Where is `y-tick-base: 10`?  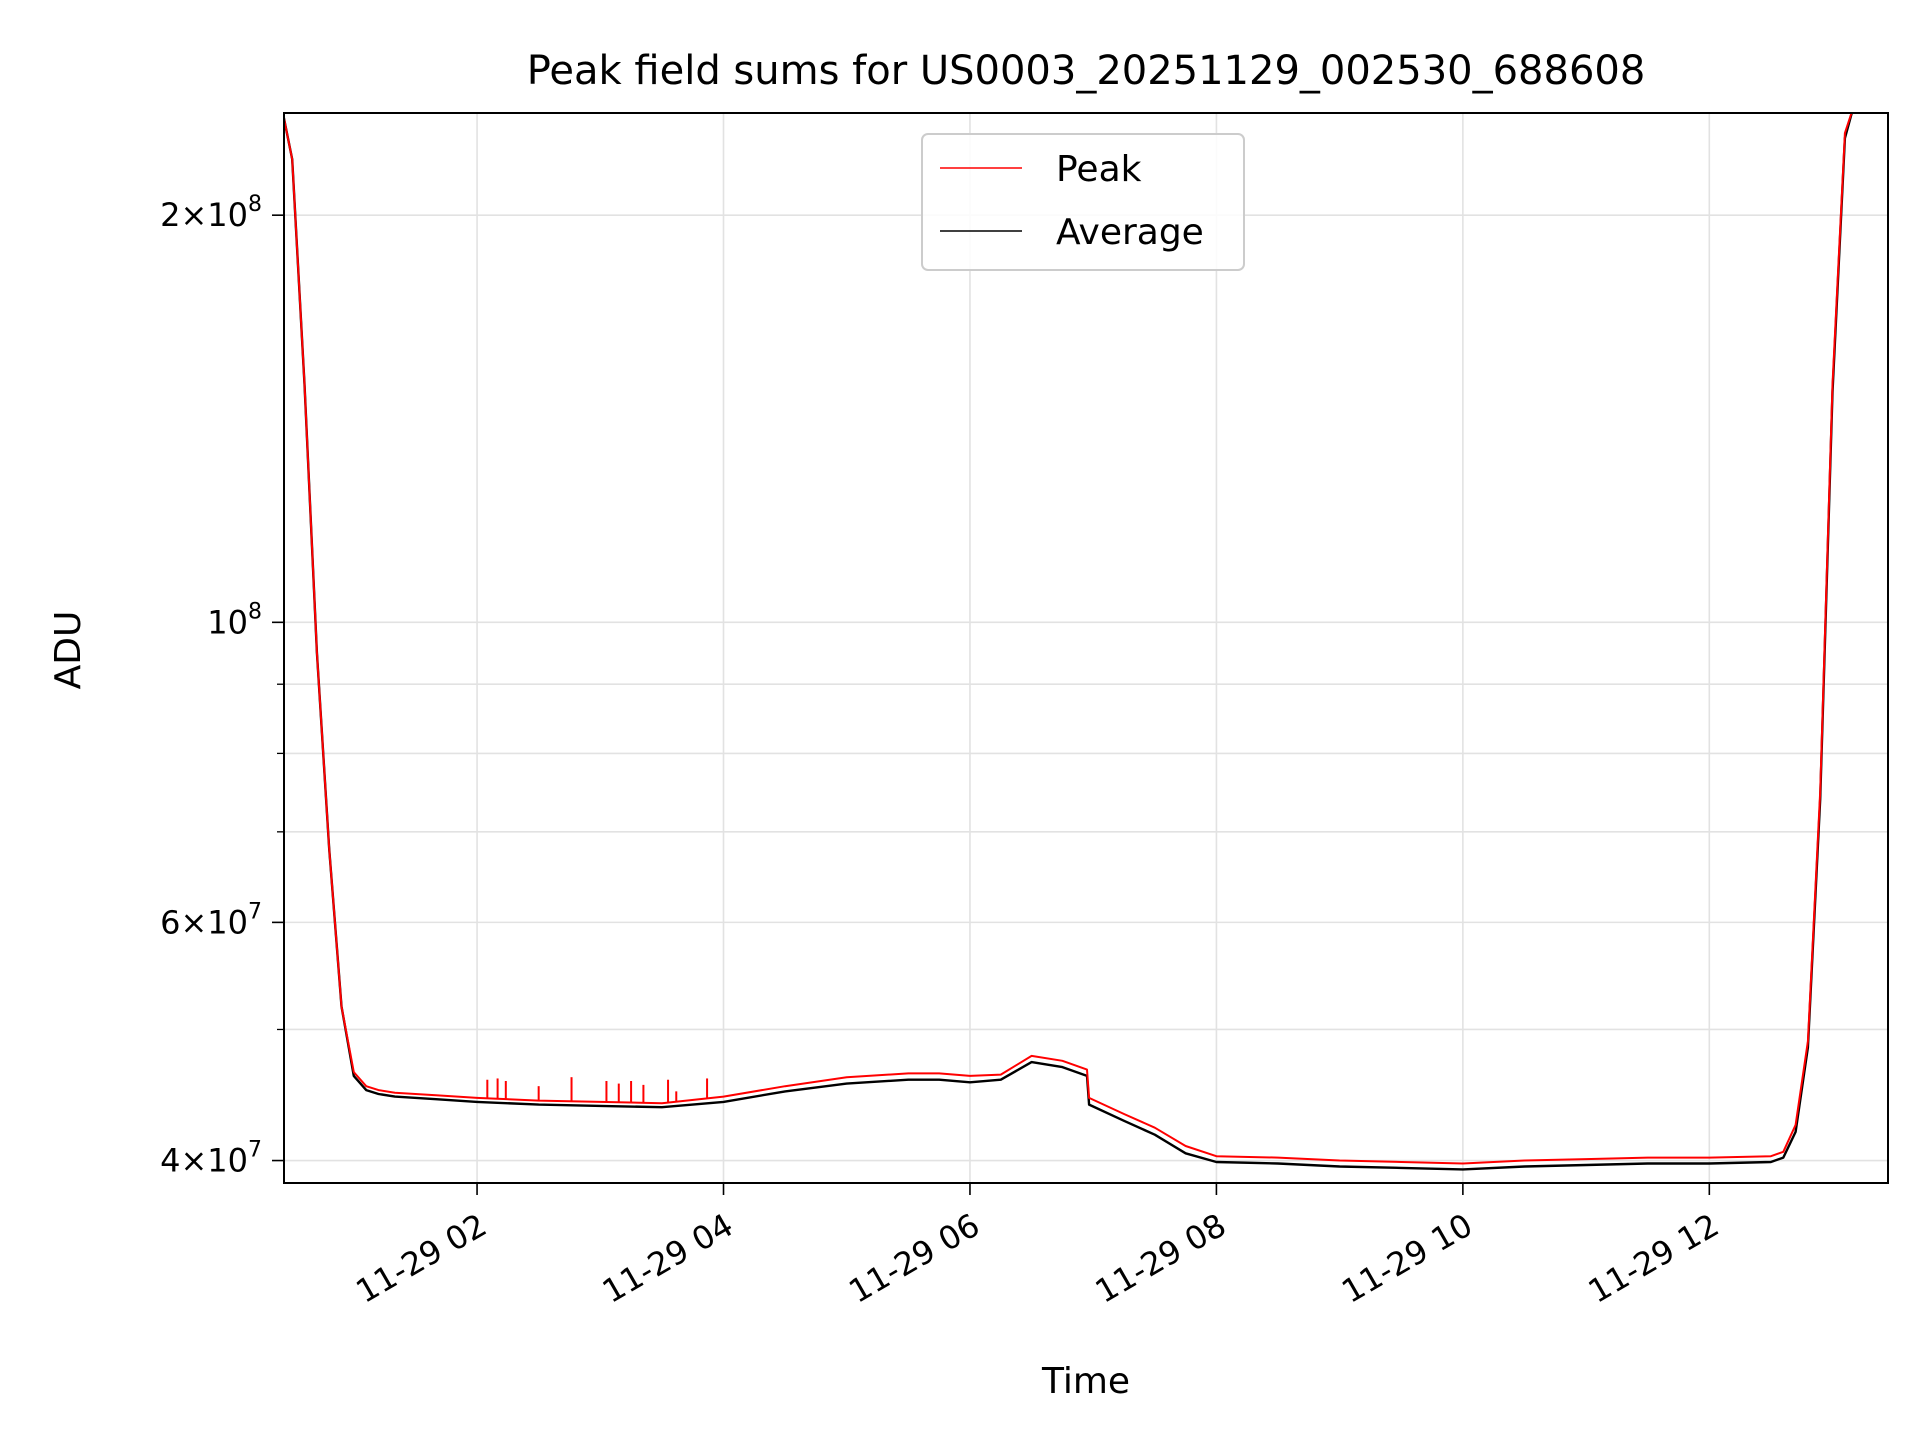
y-tick-base: 10 is located at coordinates (227, 622).